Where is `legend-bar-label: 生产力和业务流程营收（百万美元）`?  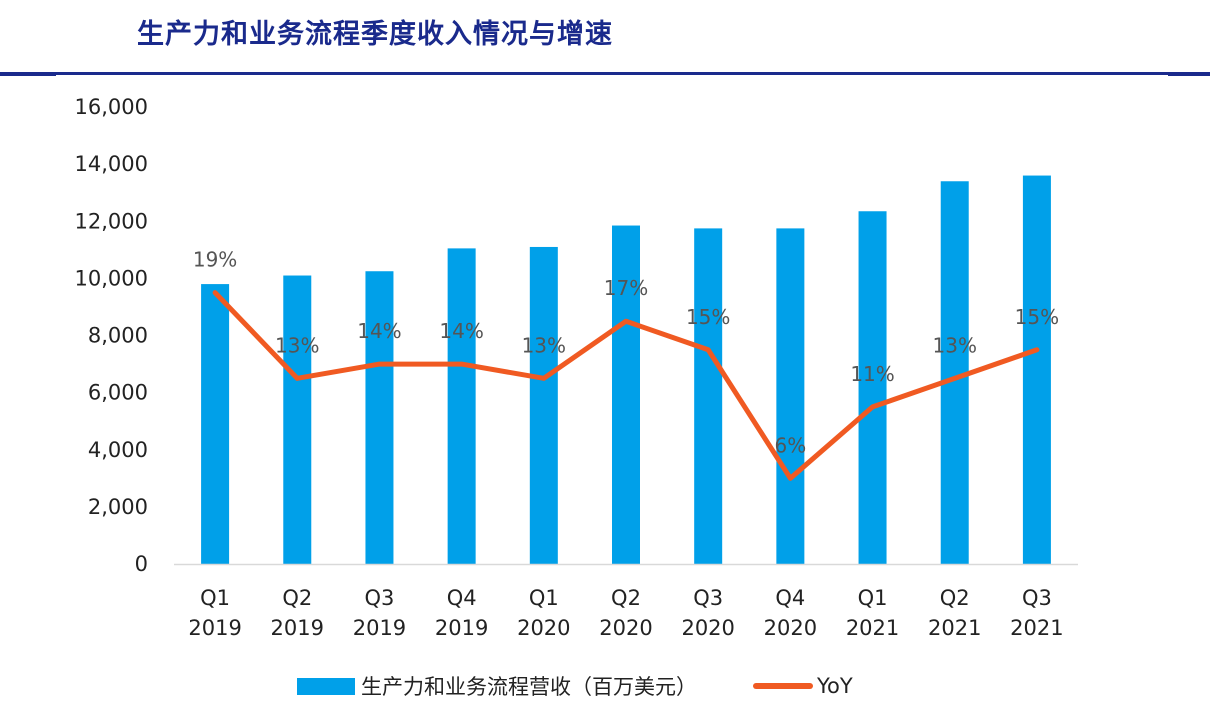 legend-bar-label: 生产力和业务流程营收（百万美元） is located at coordinates (529, 687).